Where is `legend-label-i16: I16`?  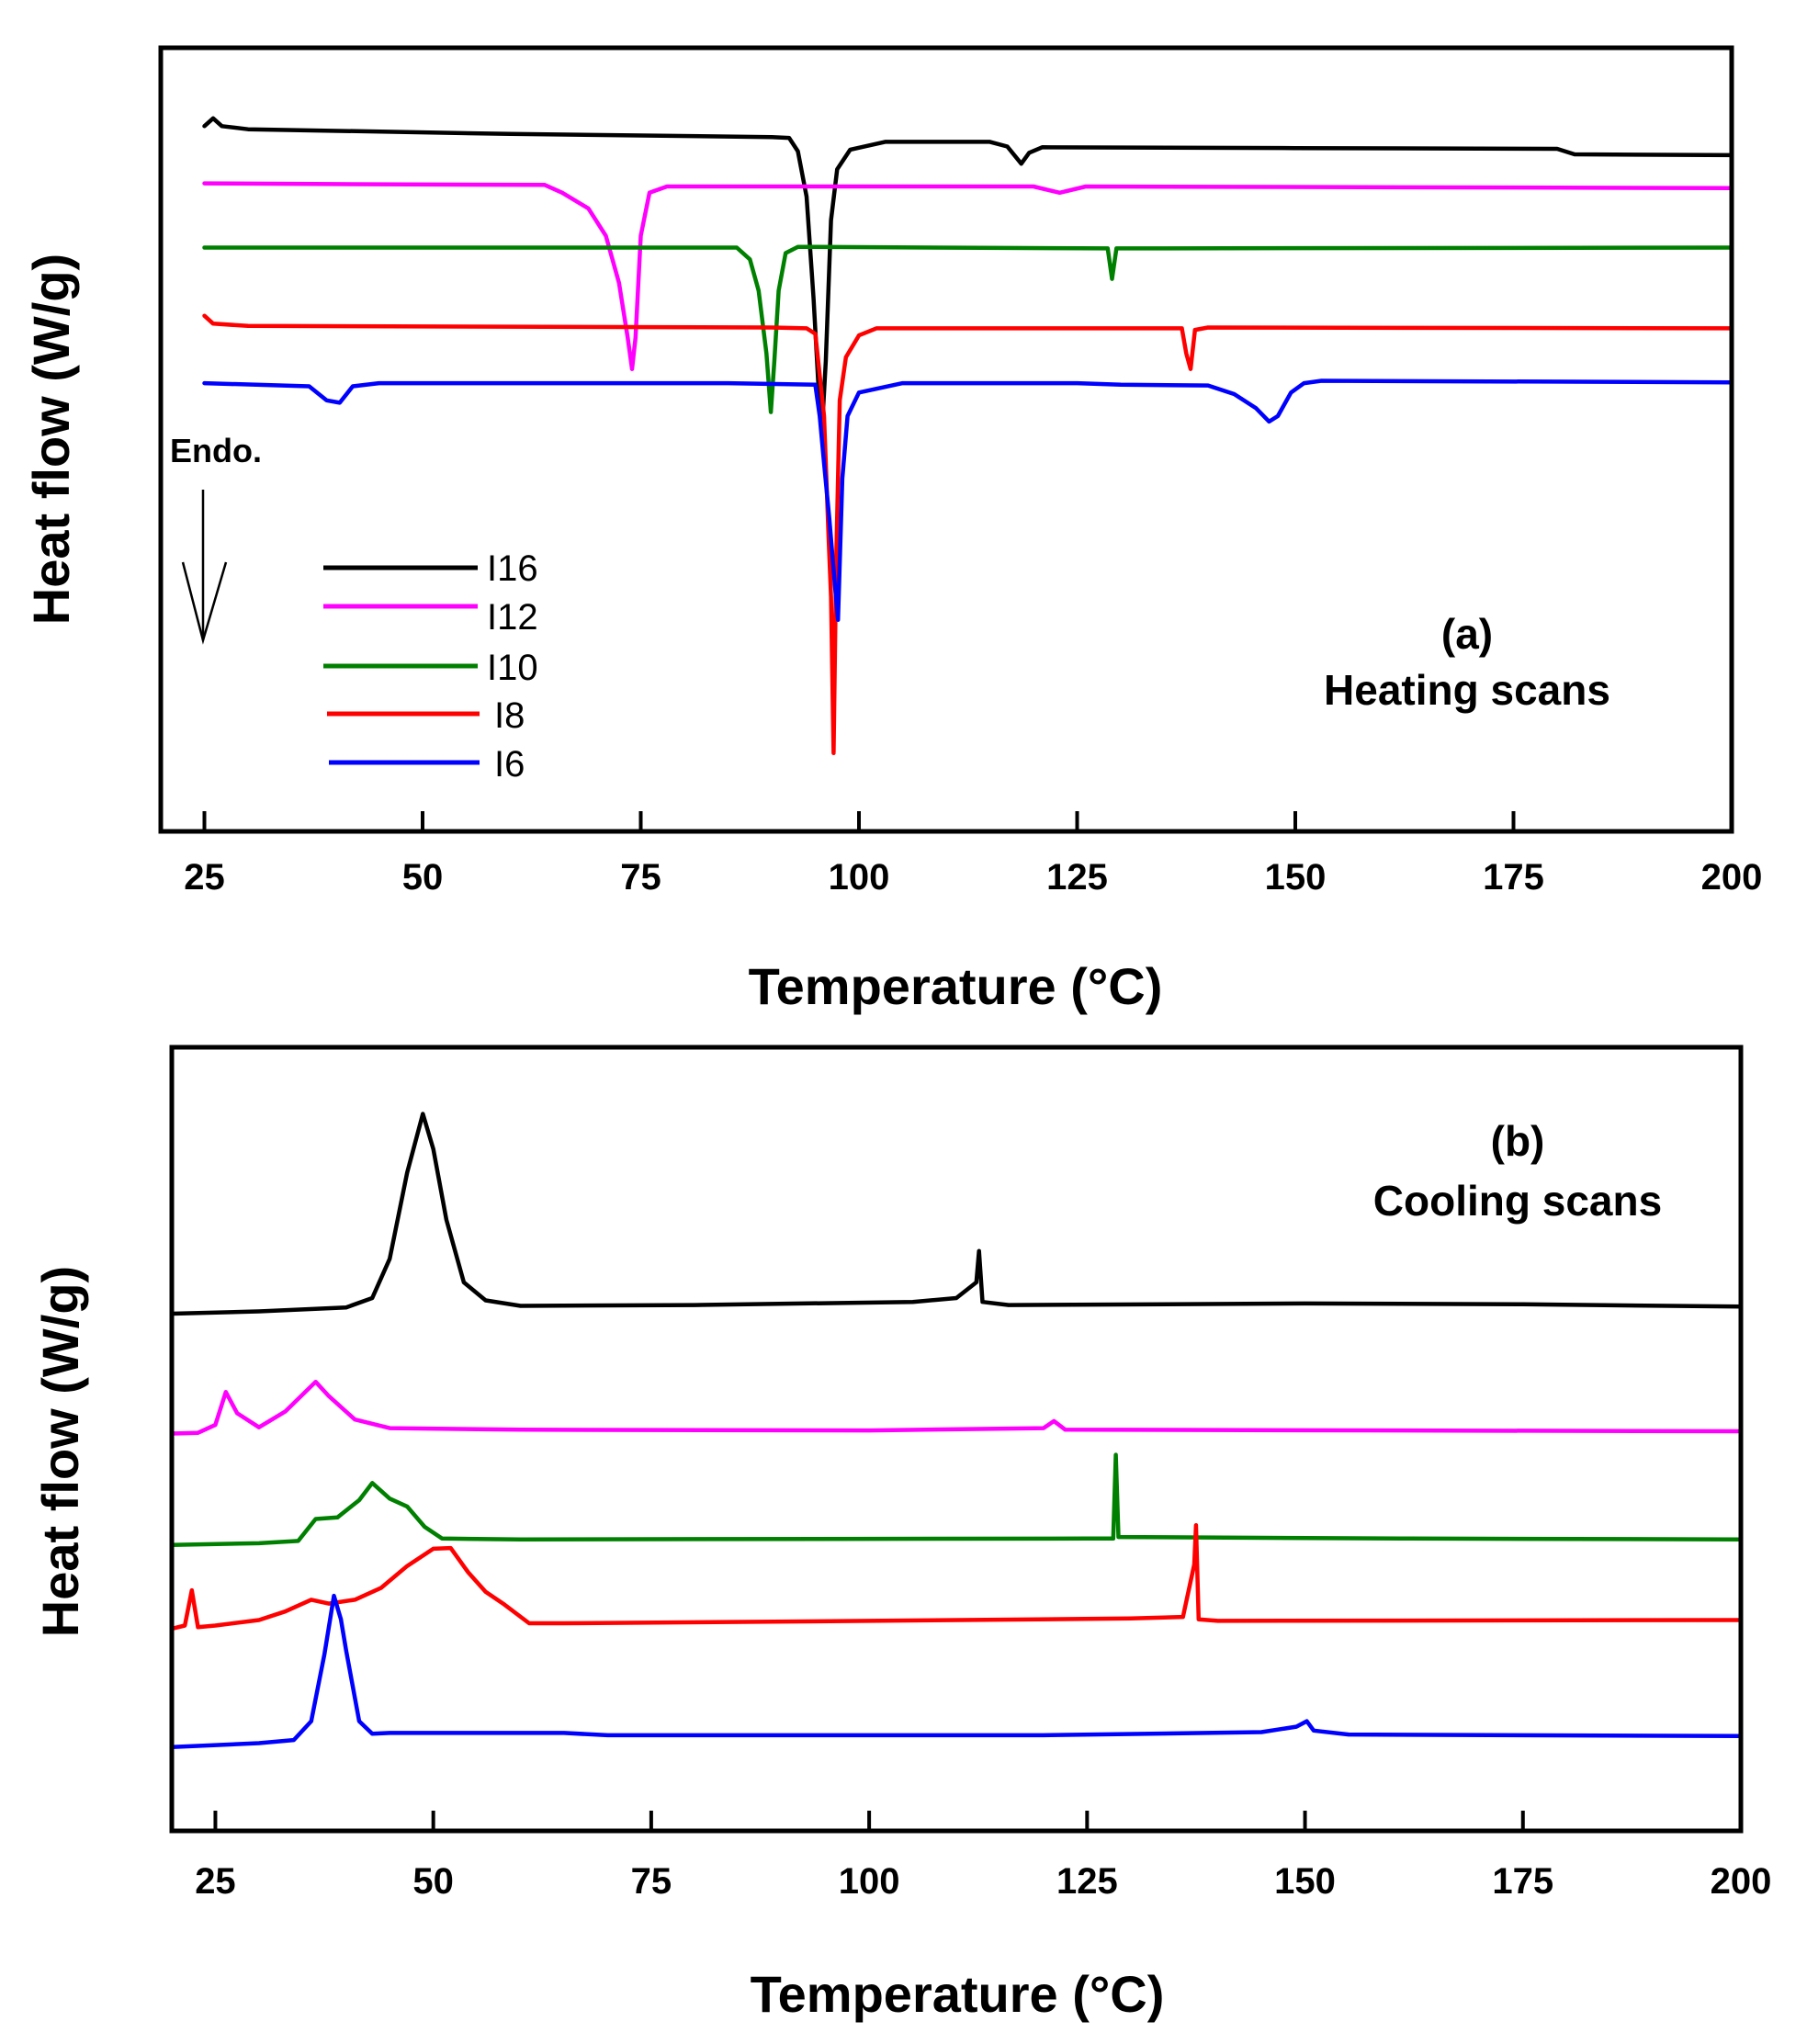 legend-label-i16: I16 is located at coordinates (512, 568).